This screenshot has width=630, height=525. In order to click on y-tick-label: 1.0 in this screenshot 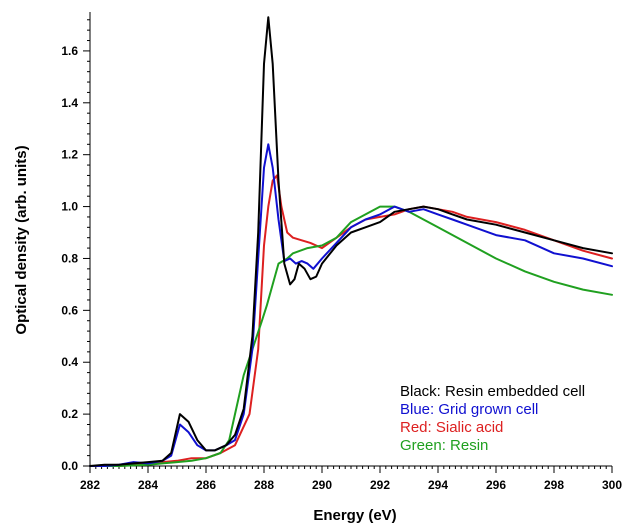, I will do `click(69, 207)`.